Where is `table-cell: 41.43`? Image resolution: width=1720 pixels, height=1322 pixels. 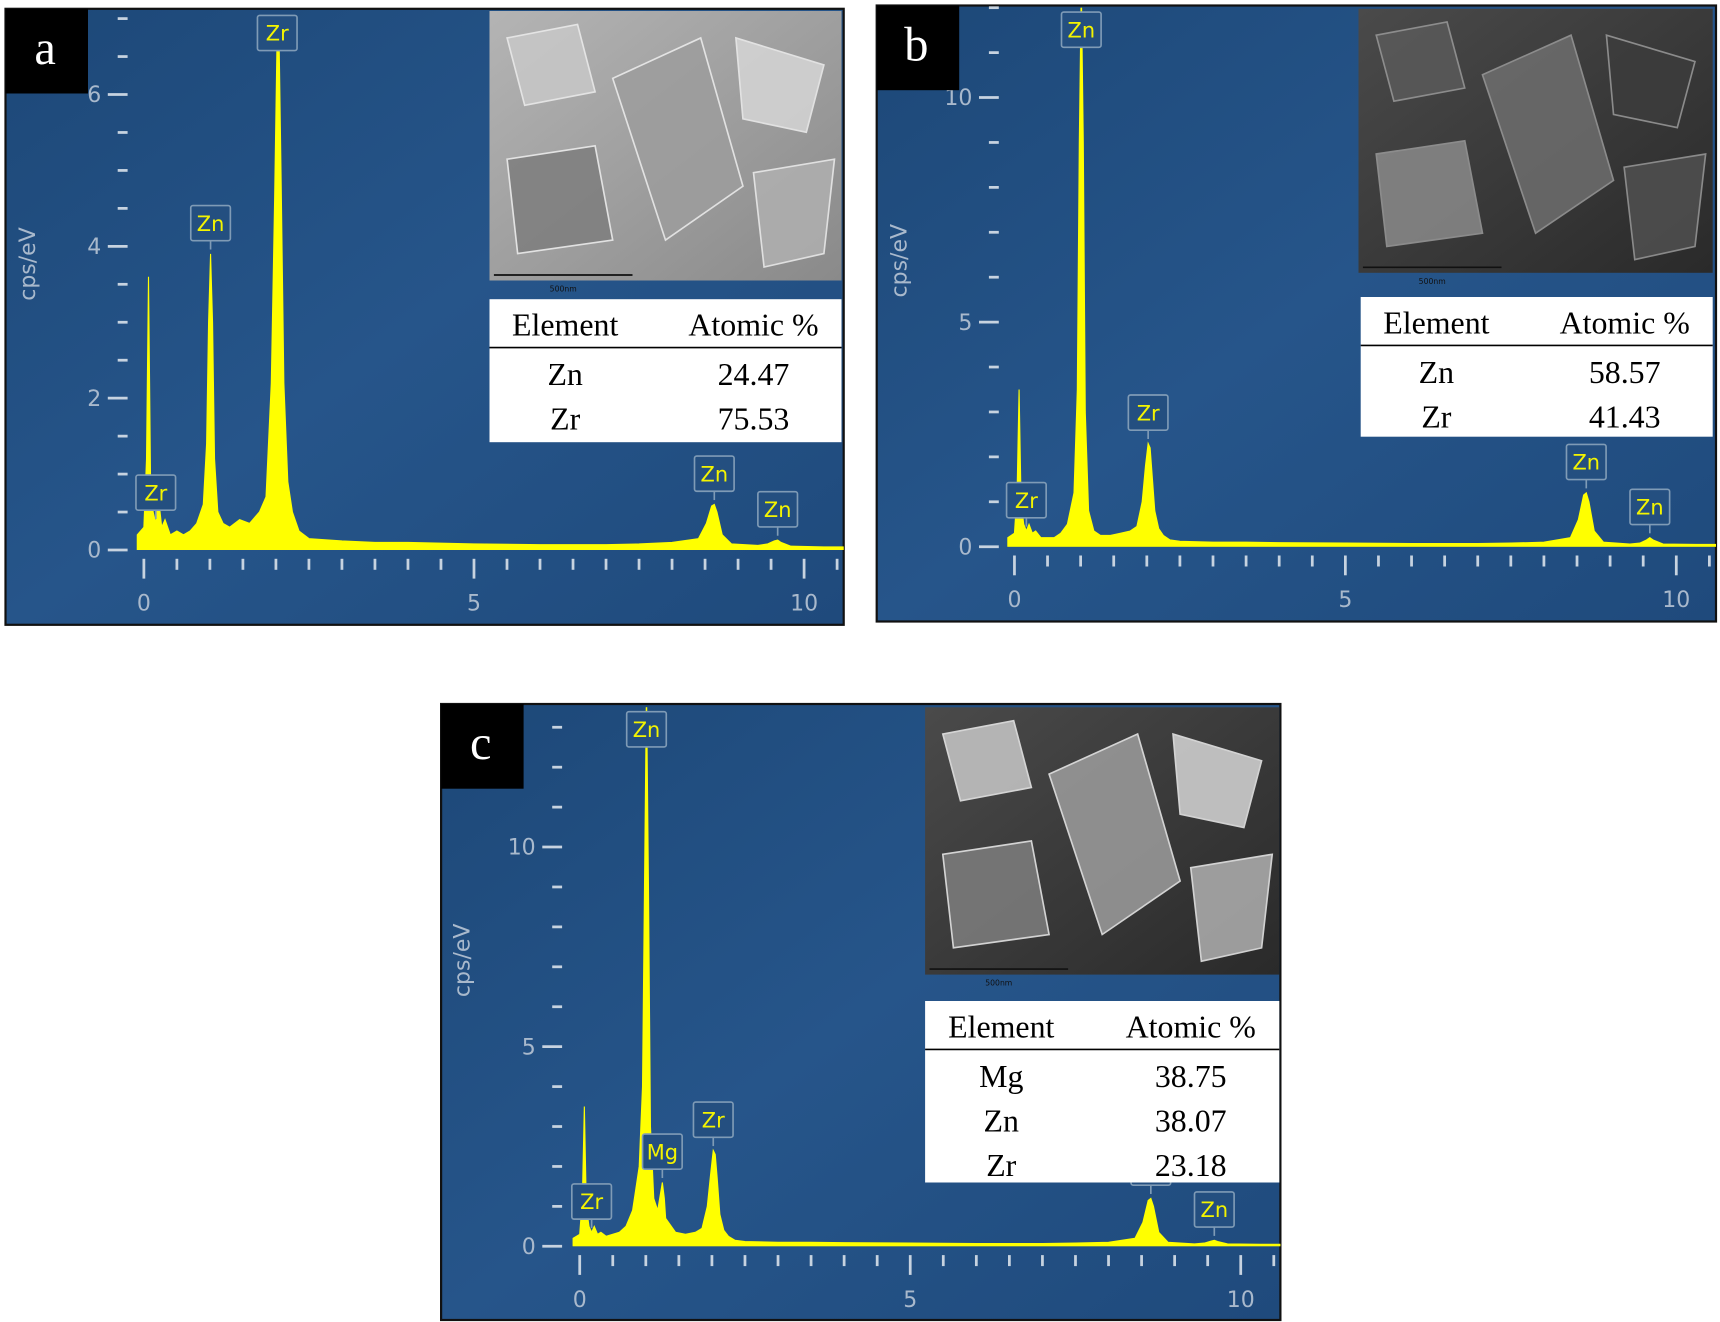 table-cell: 41.43 is located at coordinates (1625, 416).